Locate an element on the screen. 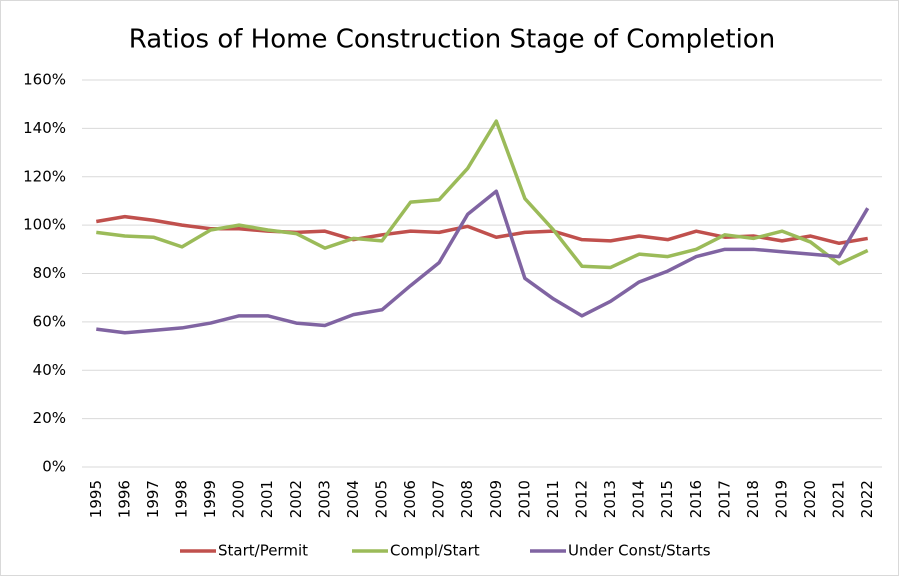 The height and width of the screenshot is (576, 903). x-tick-label: 2016 is located at coordinates (696, 499).